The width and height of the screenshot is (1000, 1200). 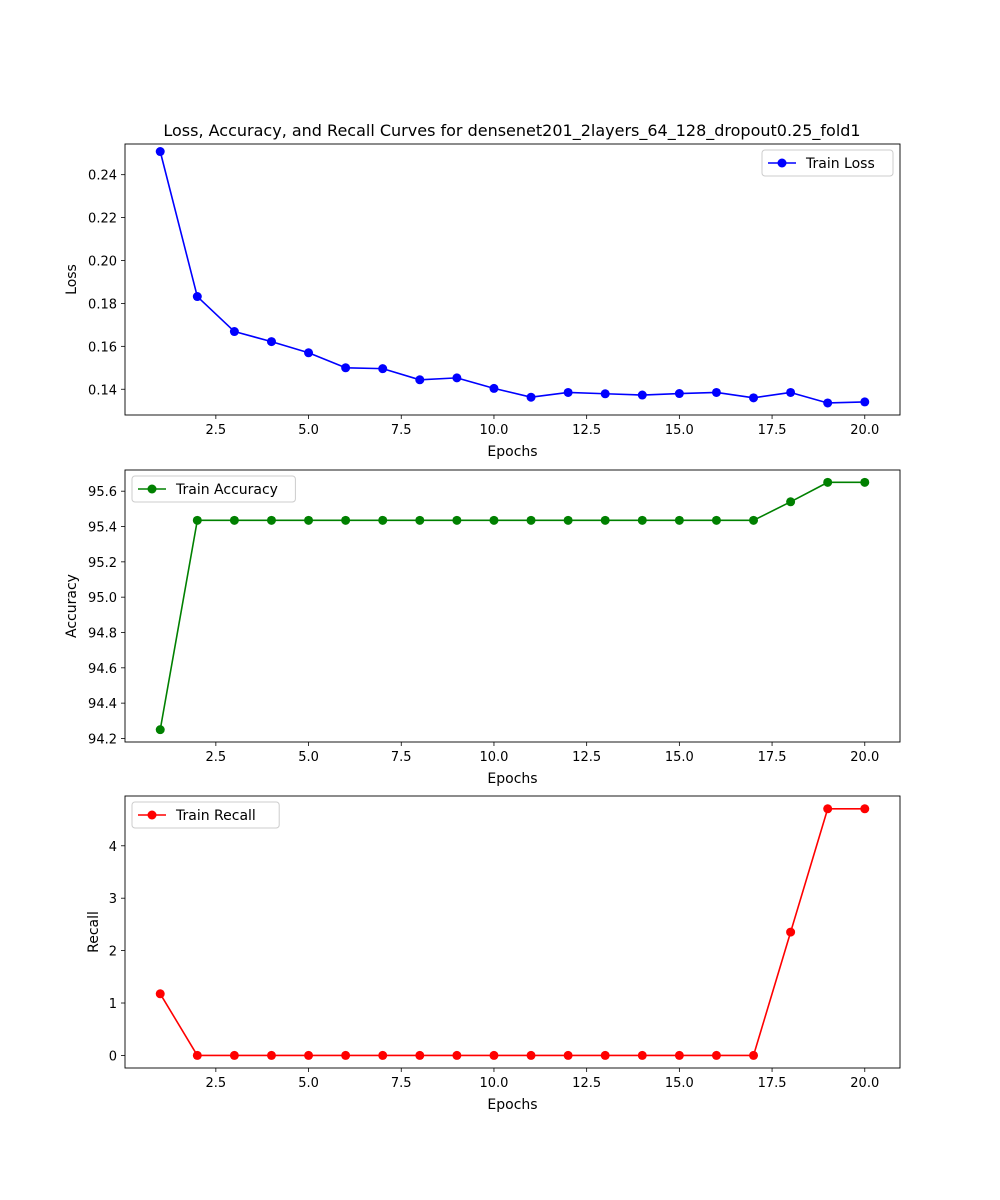 I want to click on y-tick-label: 0.22, so click(x=102, y=219).